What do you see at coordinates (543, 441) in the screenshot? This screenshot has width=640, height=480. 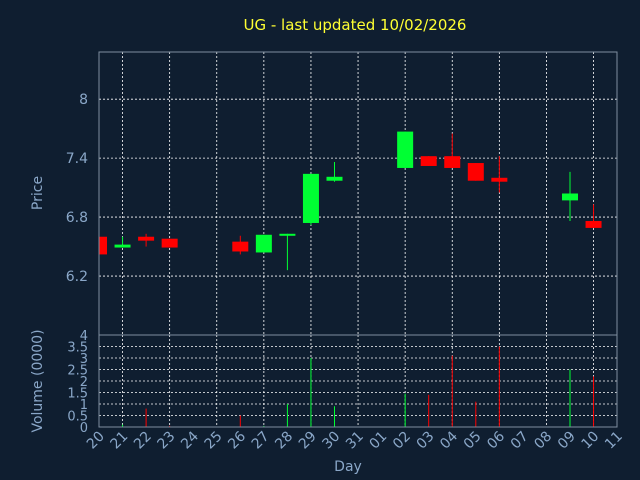 I see `x-tick-label: 08` at bounding box center [543, 441].